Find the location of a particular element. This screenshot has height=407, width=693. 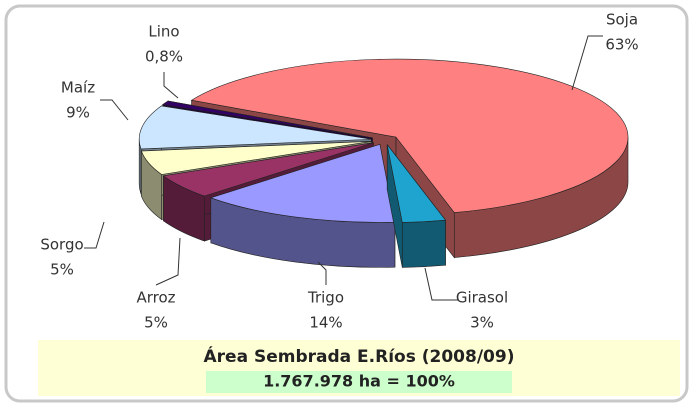

category-label: Maíz is located at coordinates (78, 88).